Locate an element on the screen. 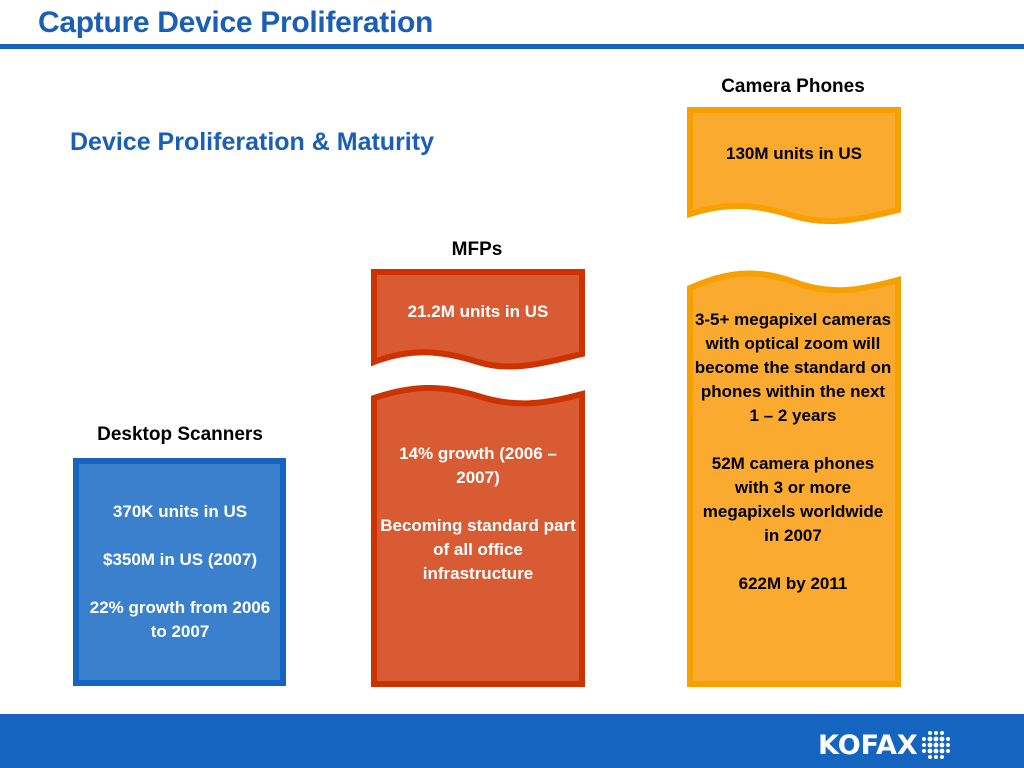  scanners-label: Desktop Scanners is located at coordinates (180, 434).